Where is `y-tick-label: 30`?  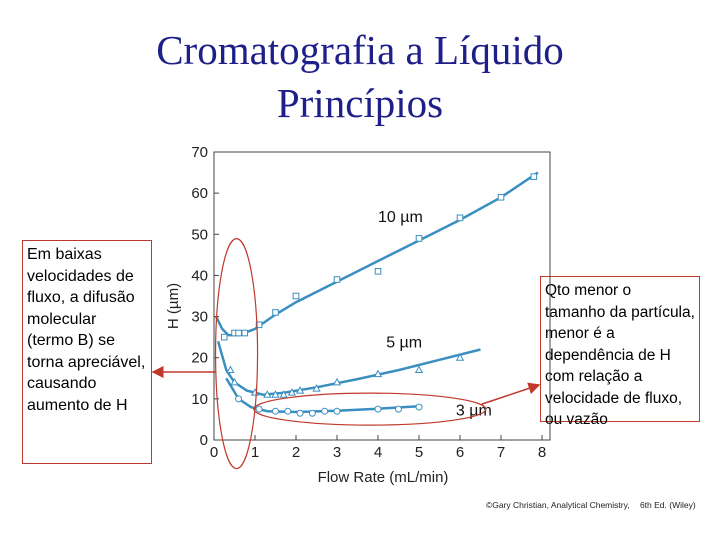 y-tick-label: 30 is located at coordinates (199, 317).